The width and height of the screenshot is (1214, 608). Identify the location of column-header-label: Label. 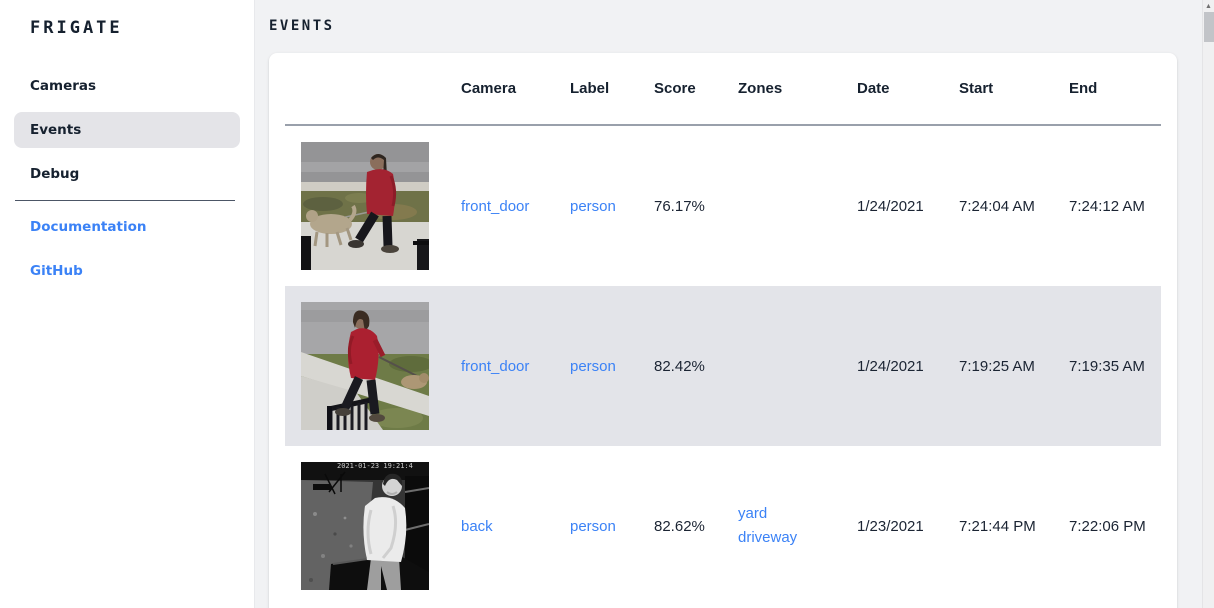
(590, 88).